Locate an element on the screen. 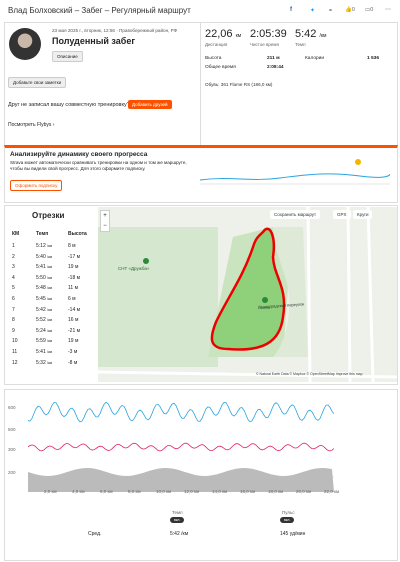 The image size is (400, 562). x-label: 14,0 км is located at coordinates (220, 491).